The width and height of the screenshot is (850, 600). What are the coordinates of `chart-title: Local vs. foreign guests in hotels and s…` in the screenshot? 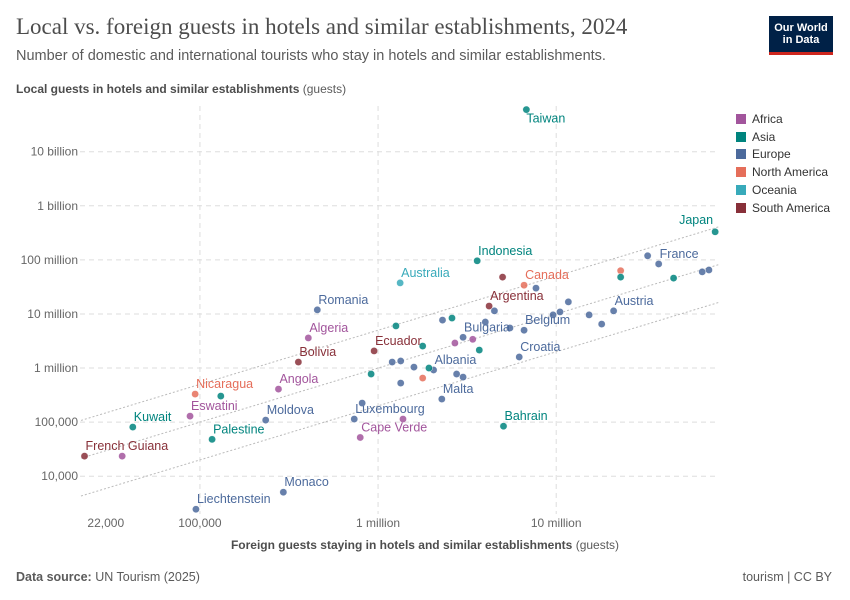 It's located at (322, 26).